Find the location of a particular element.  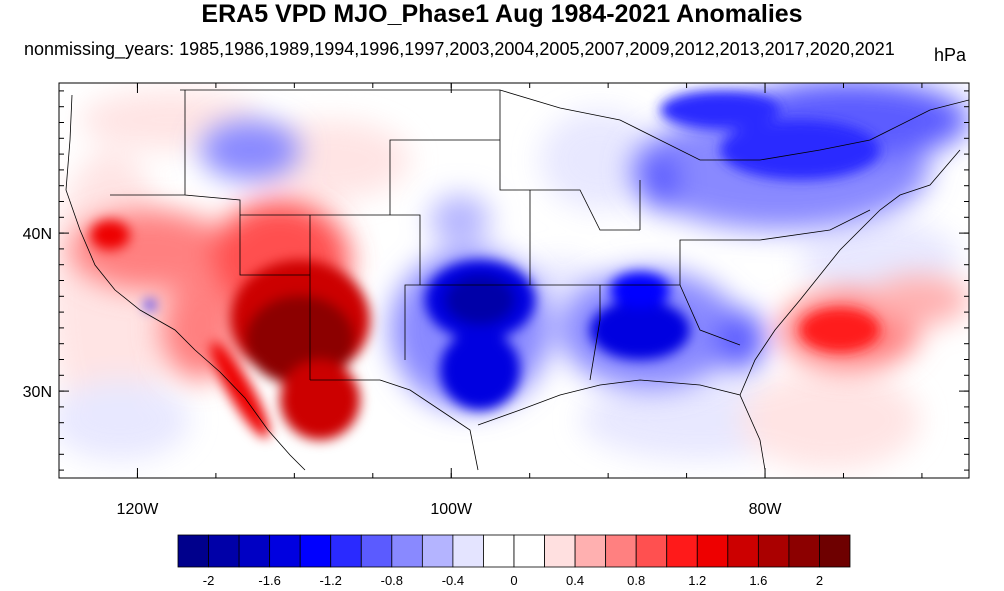

colorbar-tick-label: 0.4 is located at coordinates (575, 580).